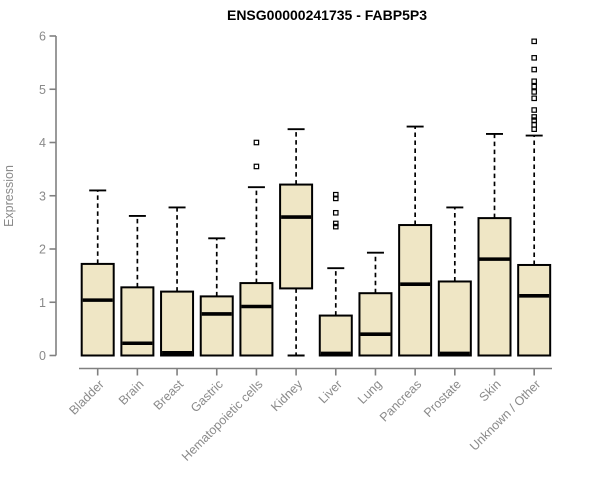 The height and width of the screenshot is (500, 600). What do you see at coordinates (131, 392) in the screenshot?
I see `category-label: Brain` at bounding box center [131, 392].